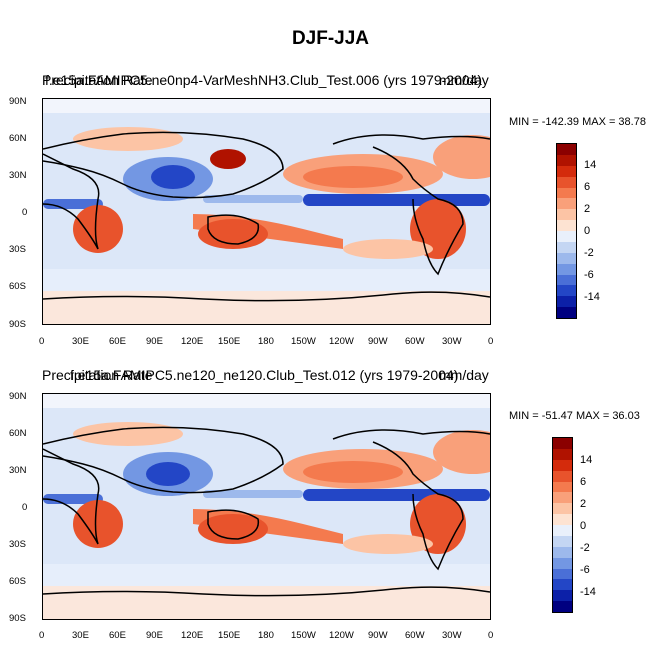 This screenshot has height=660, width=661. What do you see at coordinates (117, 341) in the screenshot?
I see `lon-label: 60E` at bounding box center [117, 341].